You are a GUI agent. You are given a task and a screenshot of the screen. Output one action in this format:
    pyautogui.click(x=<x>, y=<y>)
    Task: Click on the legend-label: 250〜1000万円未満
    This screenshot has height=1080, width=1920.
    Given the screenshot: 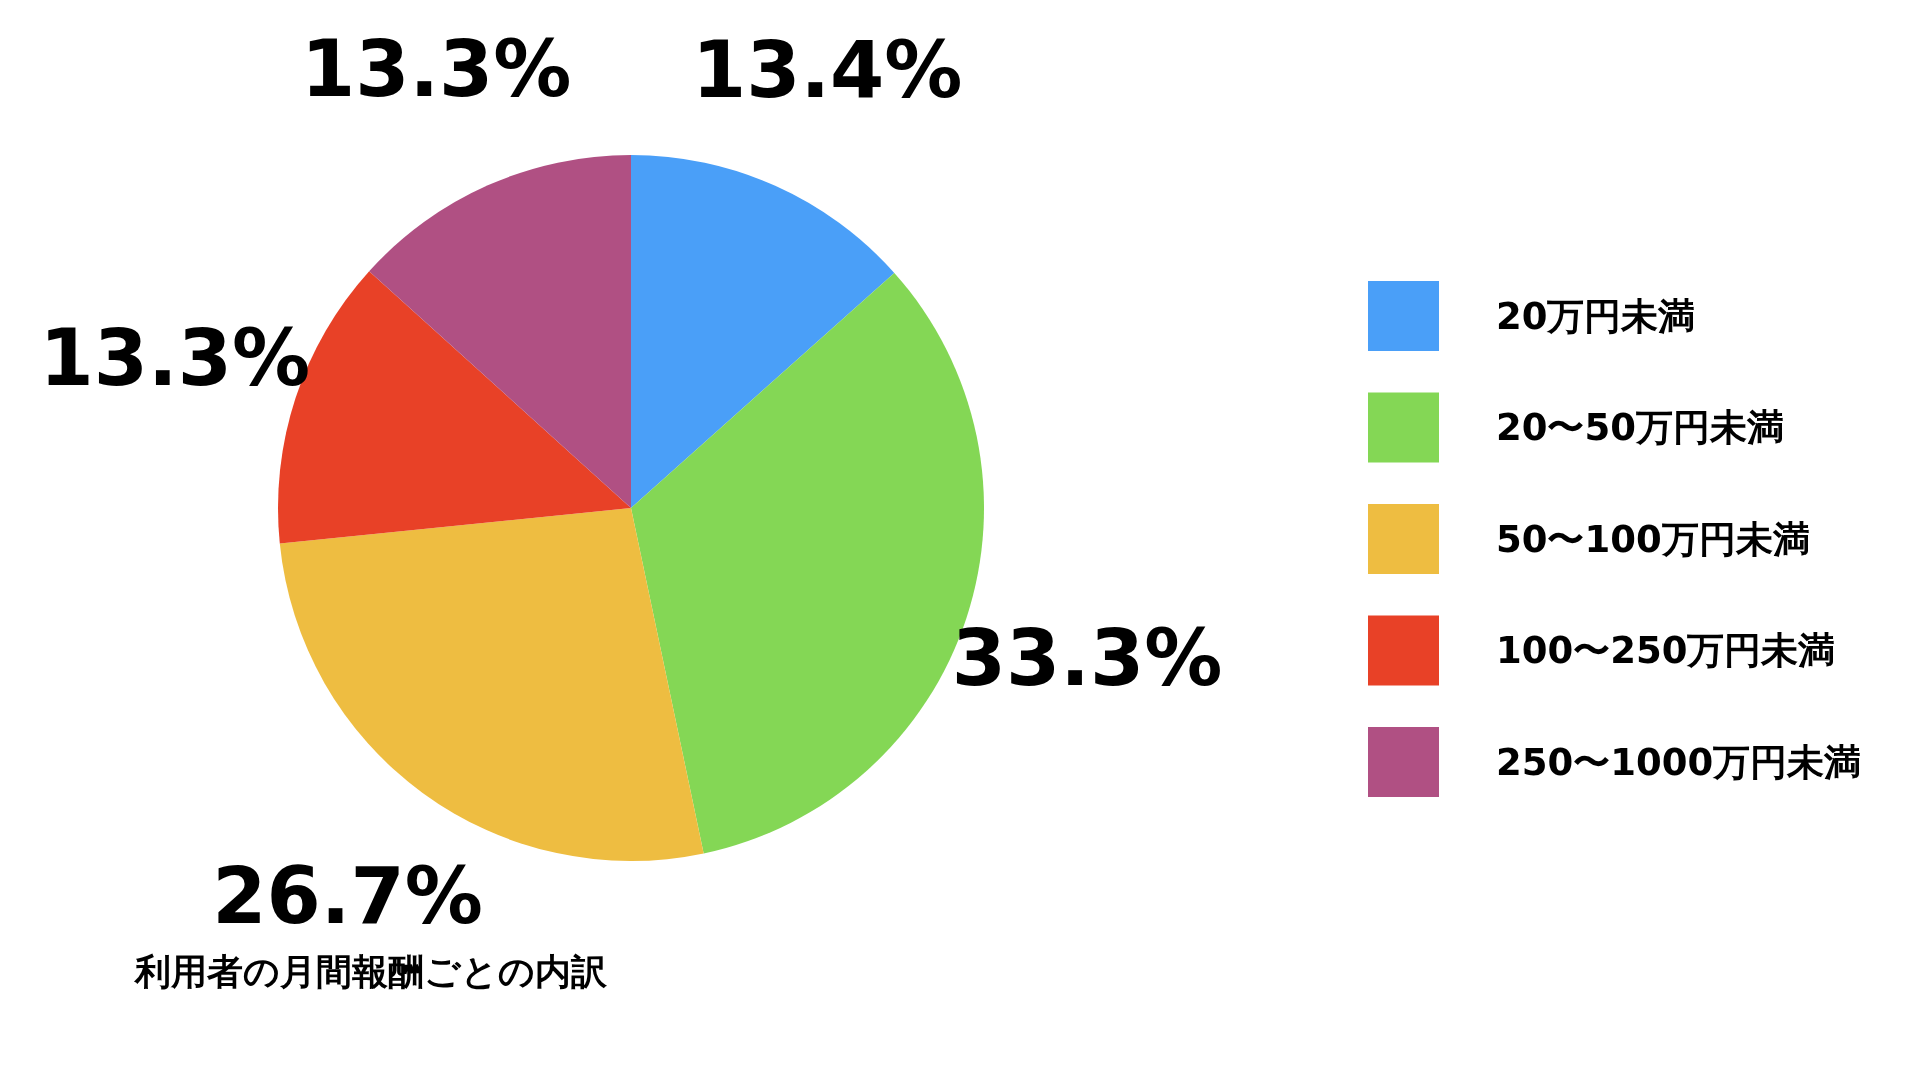 What is the action you would take?
    pyautogui.click(x=1679, y=762)
    